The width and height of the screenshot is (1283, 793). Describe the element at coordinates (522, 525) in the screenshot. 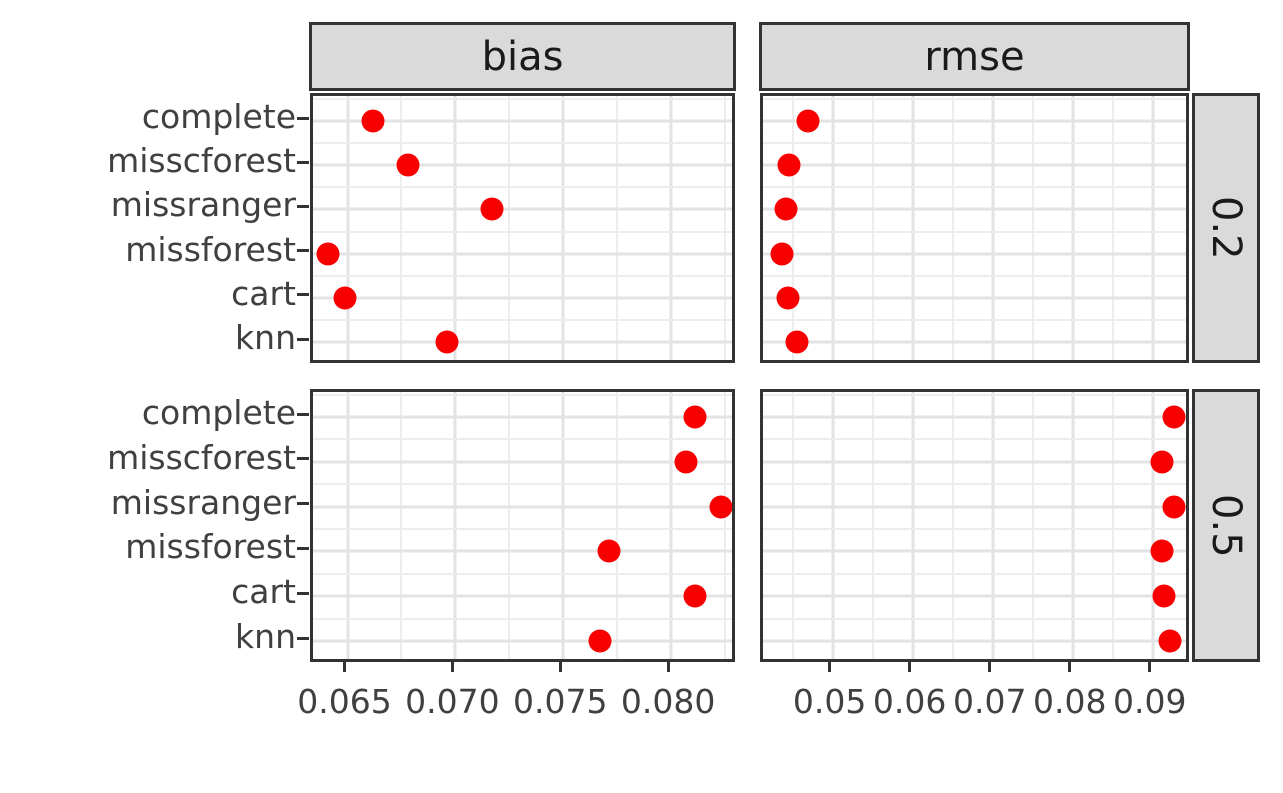

I see `panel-bias-0.5` at that location.